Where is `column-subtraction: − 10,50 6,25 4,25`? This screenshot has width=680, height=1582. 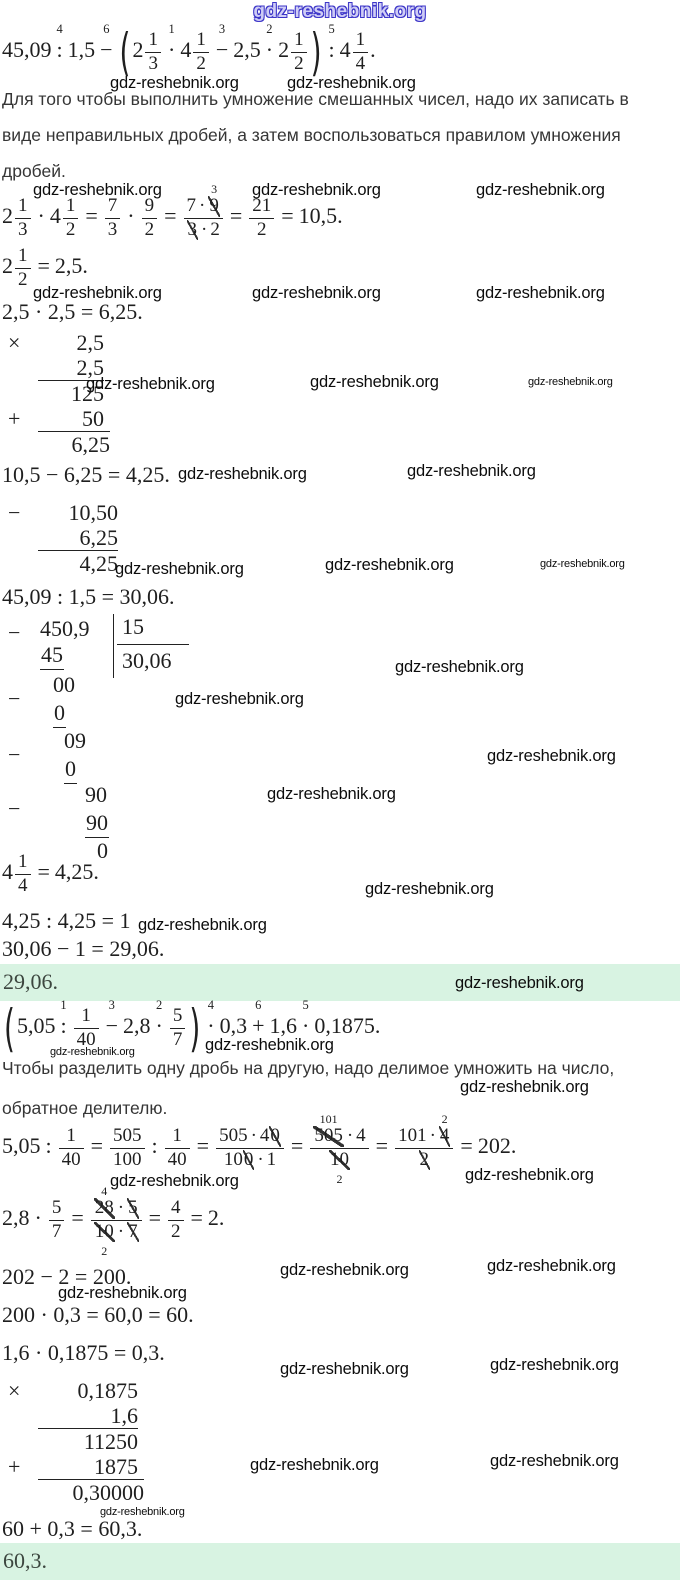
column-subtraction: − 10,50 6,25 4,25 is located at coordinates (63, 538).